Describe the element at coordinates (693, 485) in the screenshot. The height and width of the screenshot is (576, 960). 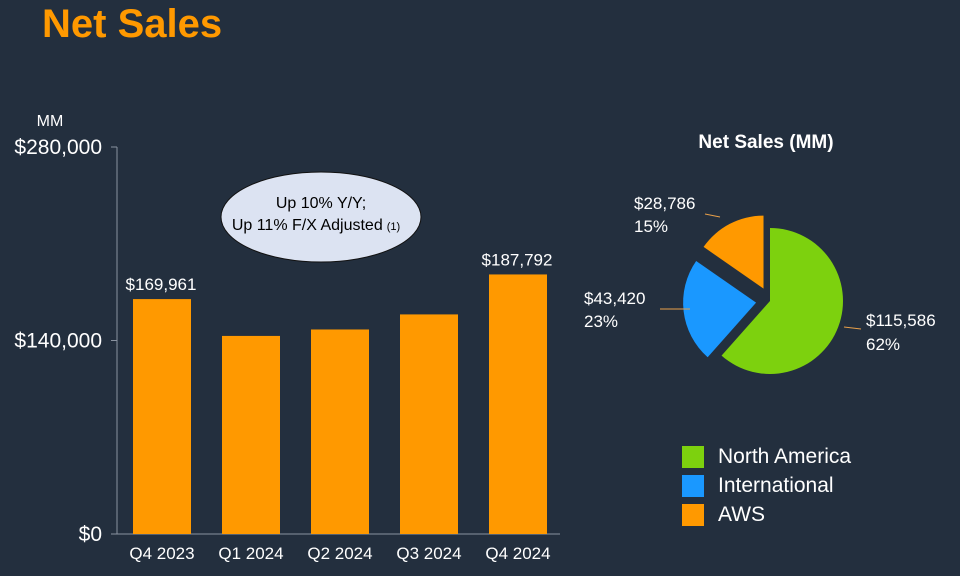
I see `legend-swatch-international` at that location.